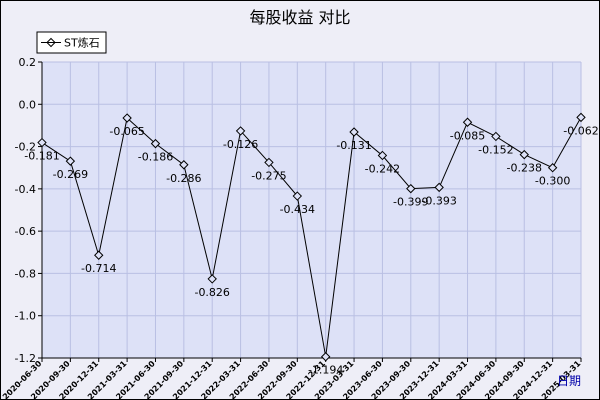 The height and width of the screenshot is (400, 600). What do you see at coordinates (25, 316) in the screenshot?
I see `y-tick-label: -1.0` at bounding box center [25, 316].